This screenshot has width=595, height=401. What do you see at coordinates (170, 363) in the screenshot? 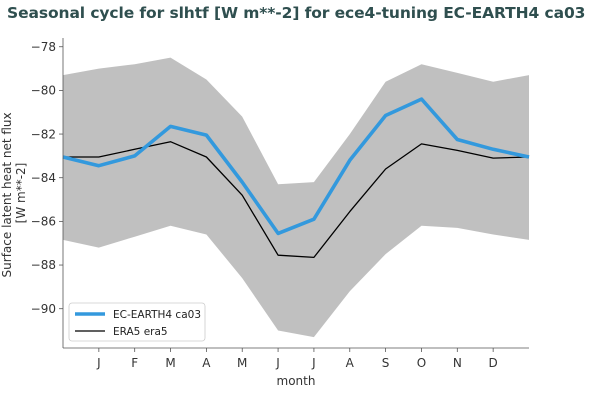
I see `x-tick-label-2: M` at bounding box center [170, 363].